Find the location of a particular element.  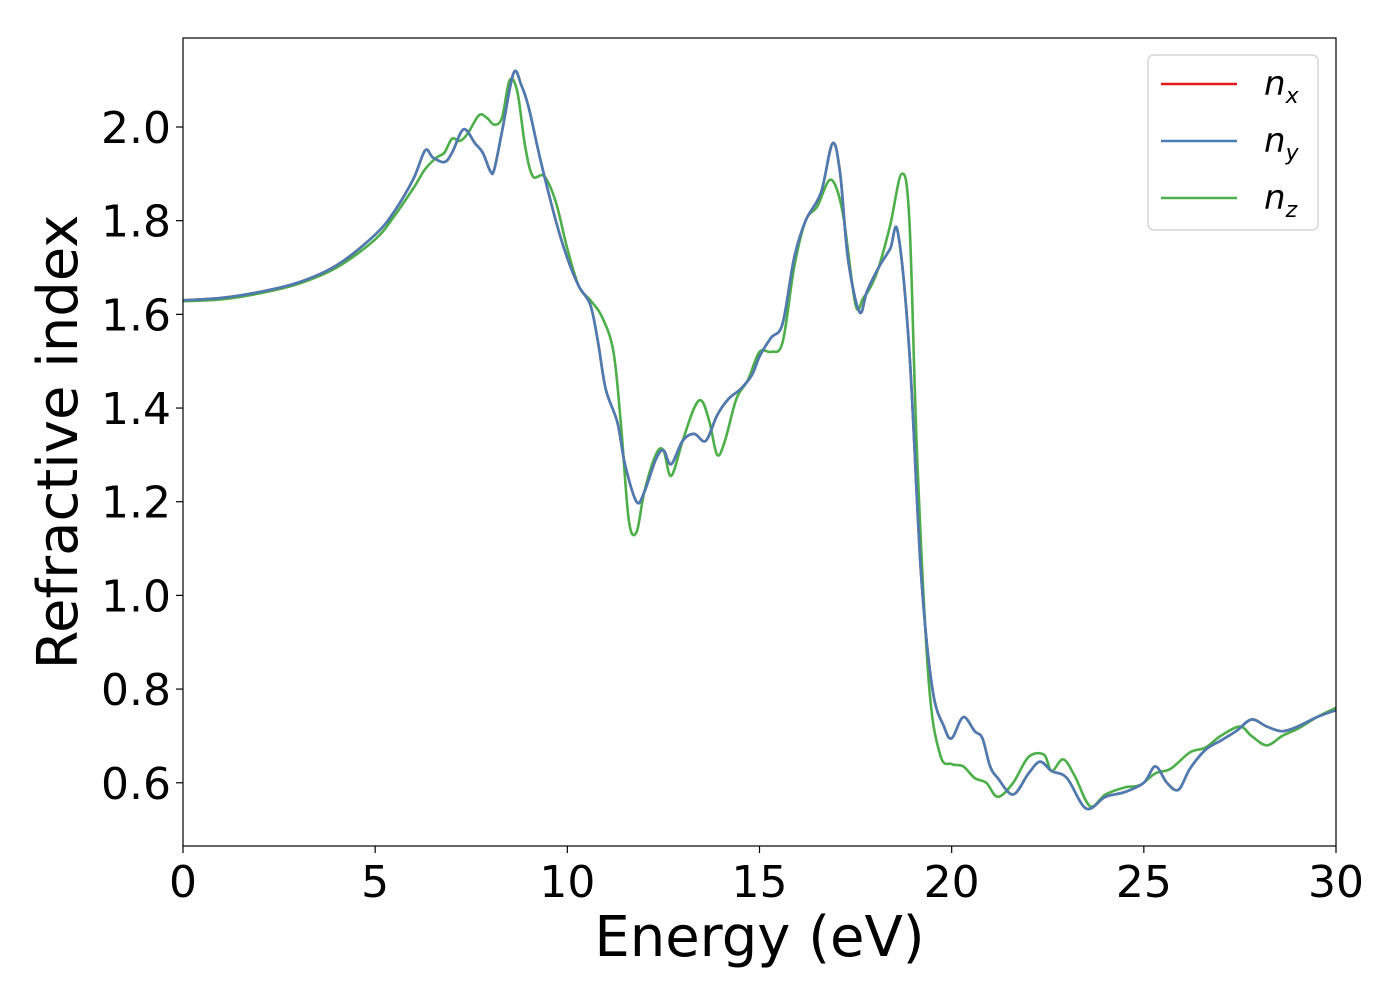

y-tick-label: 1.0 is located at coordinates (136, 596).